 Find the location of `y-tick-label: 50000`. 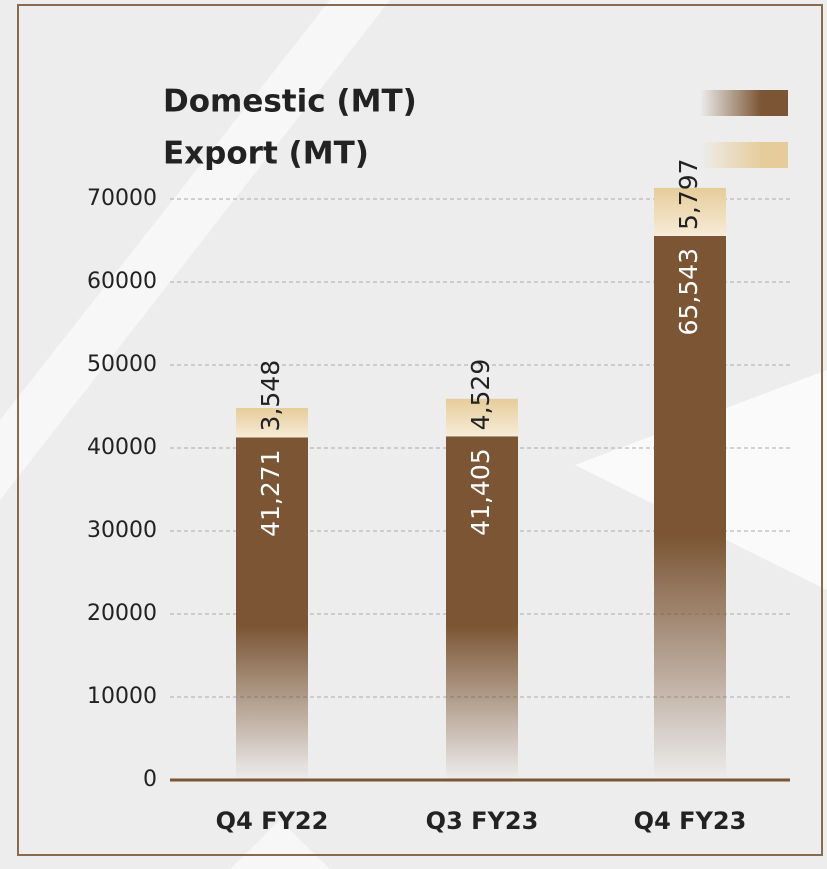

y-tick-label: 50000 is located at coordinates (122, 364).